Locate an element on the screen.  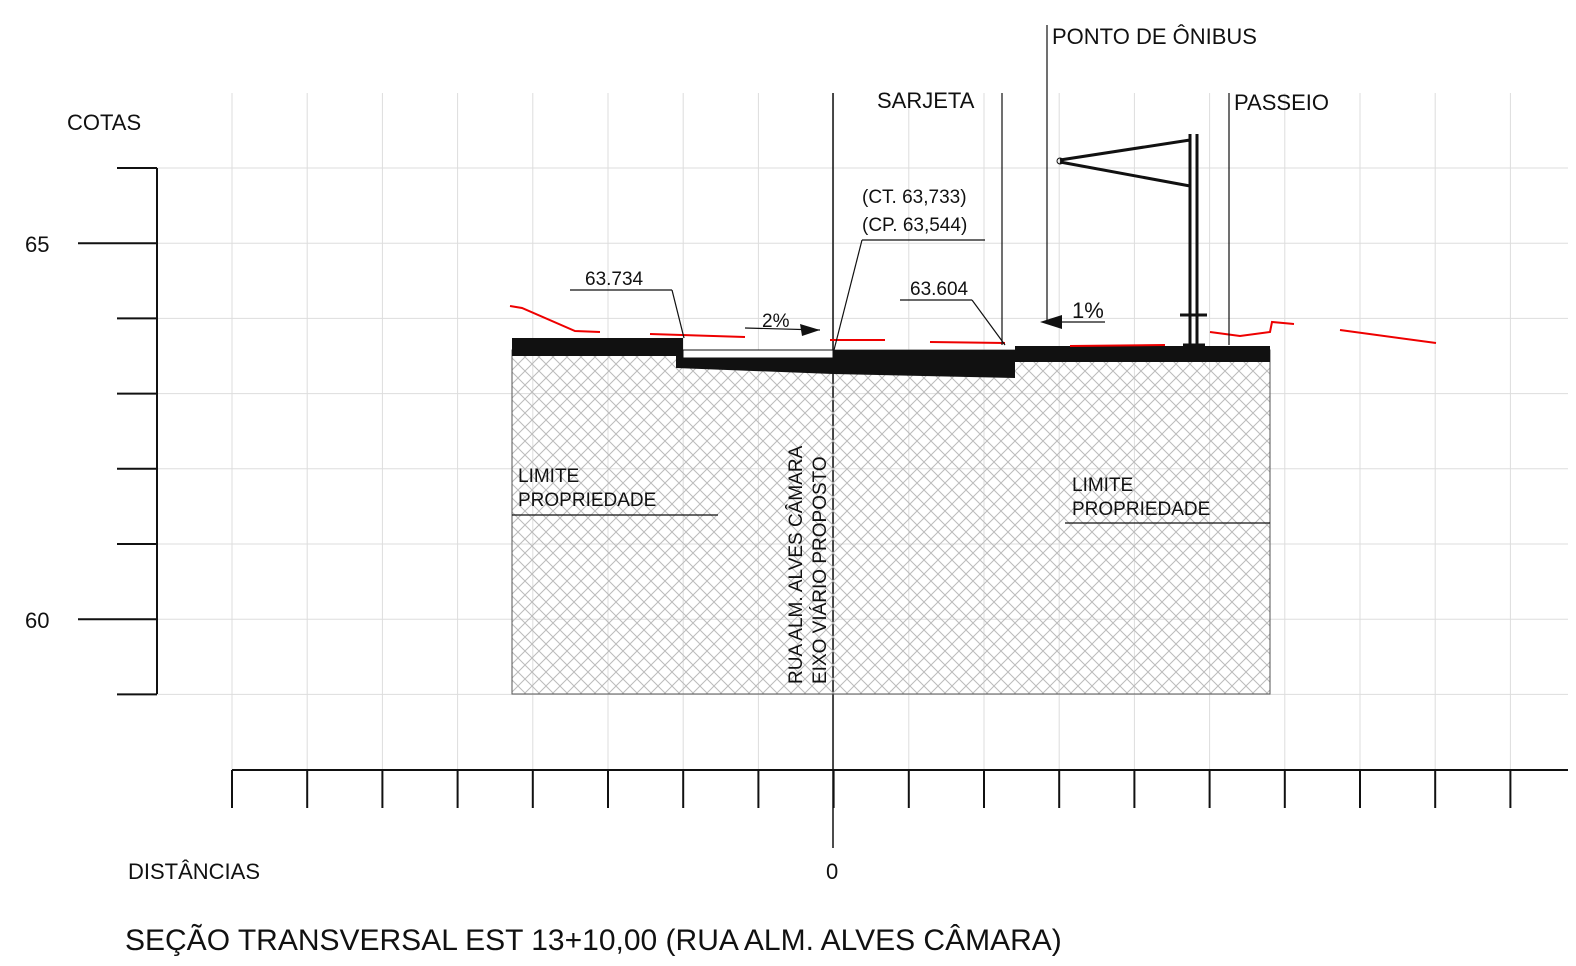
label: PASSEIO is located at coordinates (1281, 102).